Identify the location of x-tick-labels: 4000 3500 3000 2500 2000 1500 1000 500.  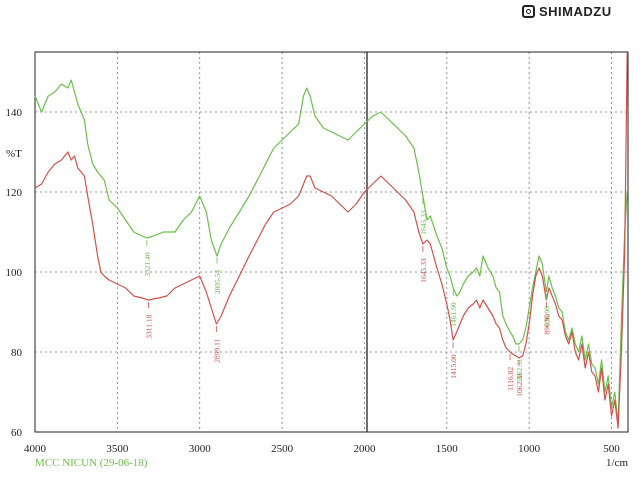
(322, 449).